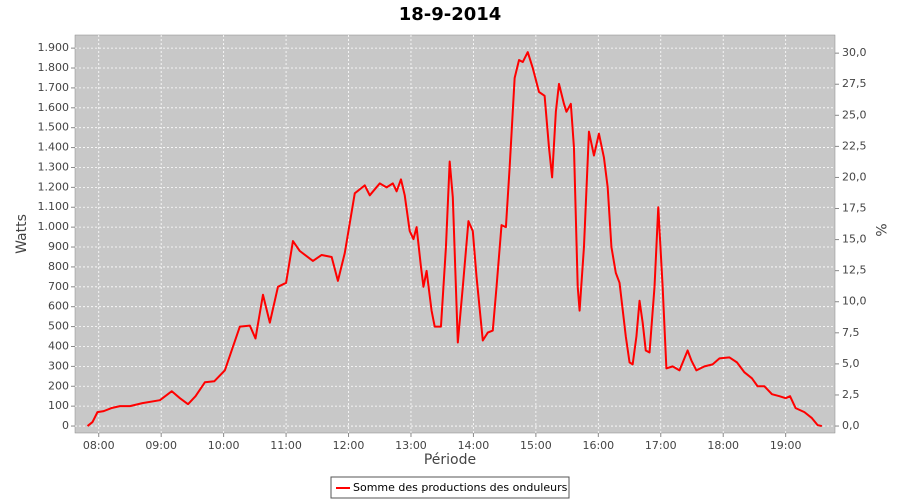  Describe the element at coordinates (58, 306) in the screenshot. I see `y-tick-label: 600` at that location.